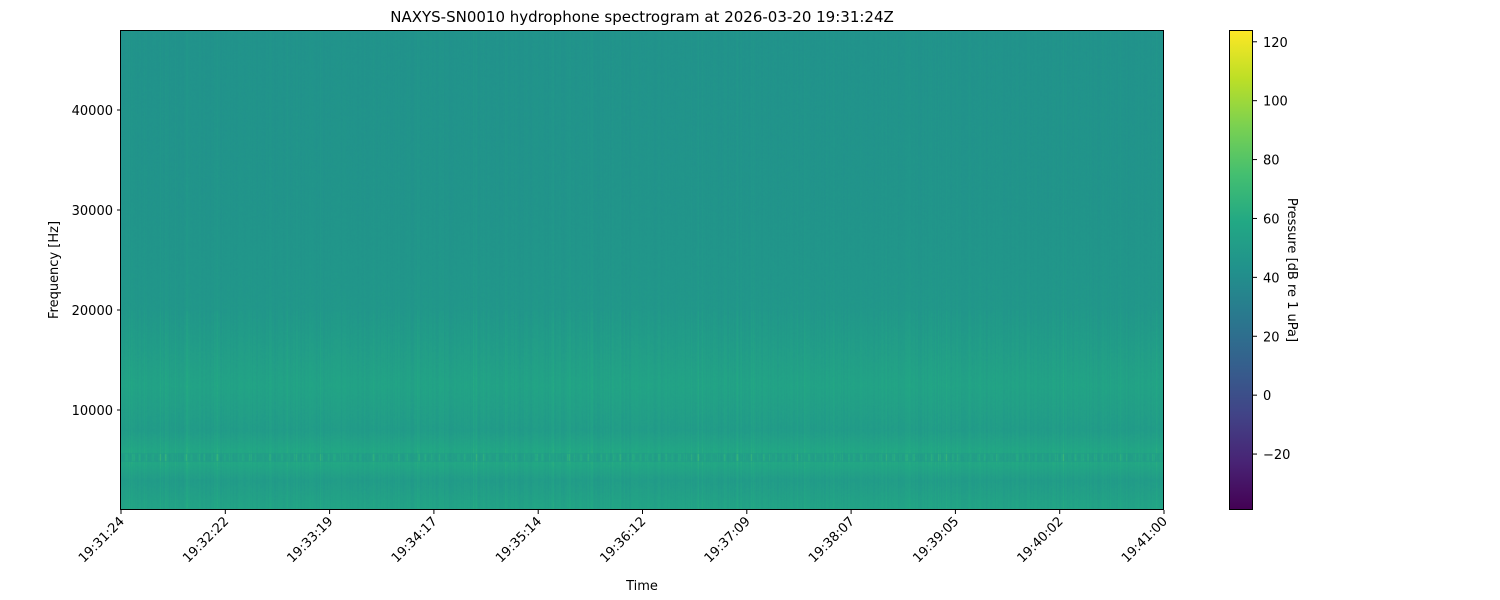 This screenshot has width=1500, height=600. Describe the element at coordinates (92, 211) in the screenshot. I see `y-tick-label: 30000` at that location.